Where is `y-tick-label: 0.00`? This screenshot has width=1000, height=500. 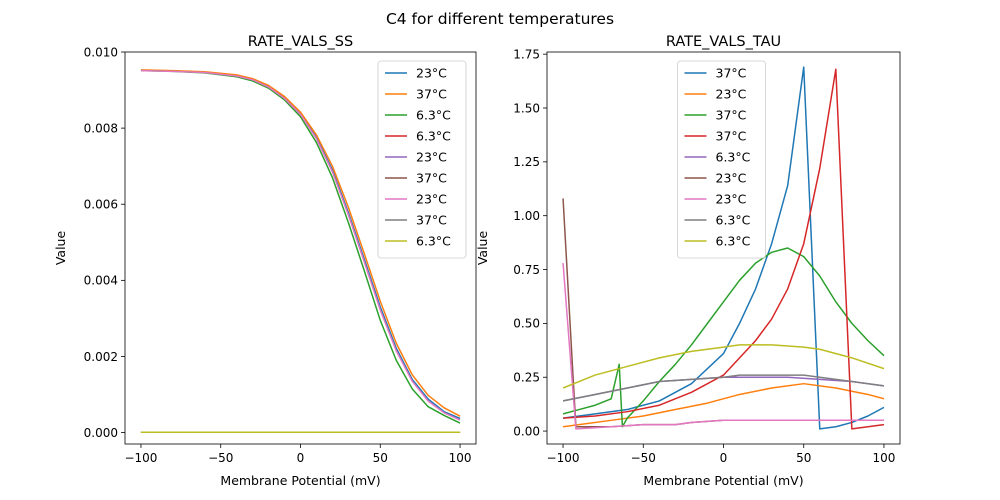
y-tick-label: 0.00 is located at coordinates (526, 431).